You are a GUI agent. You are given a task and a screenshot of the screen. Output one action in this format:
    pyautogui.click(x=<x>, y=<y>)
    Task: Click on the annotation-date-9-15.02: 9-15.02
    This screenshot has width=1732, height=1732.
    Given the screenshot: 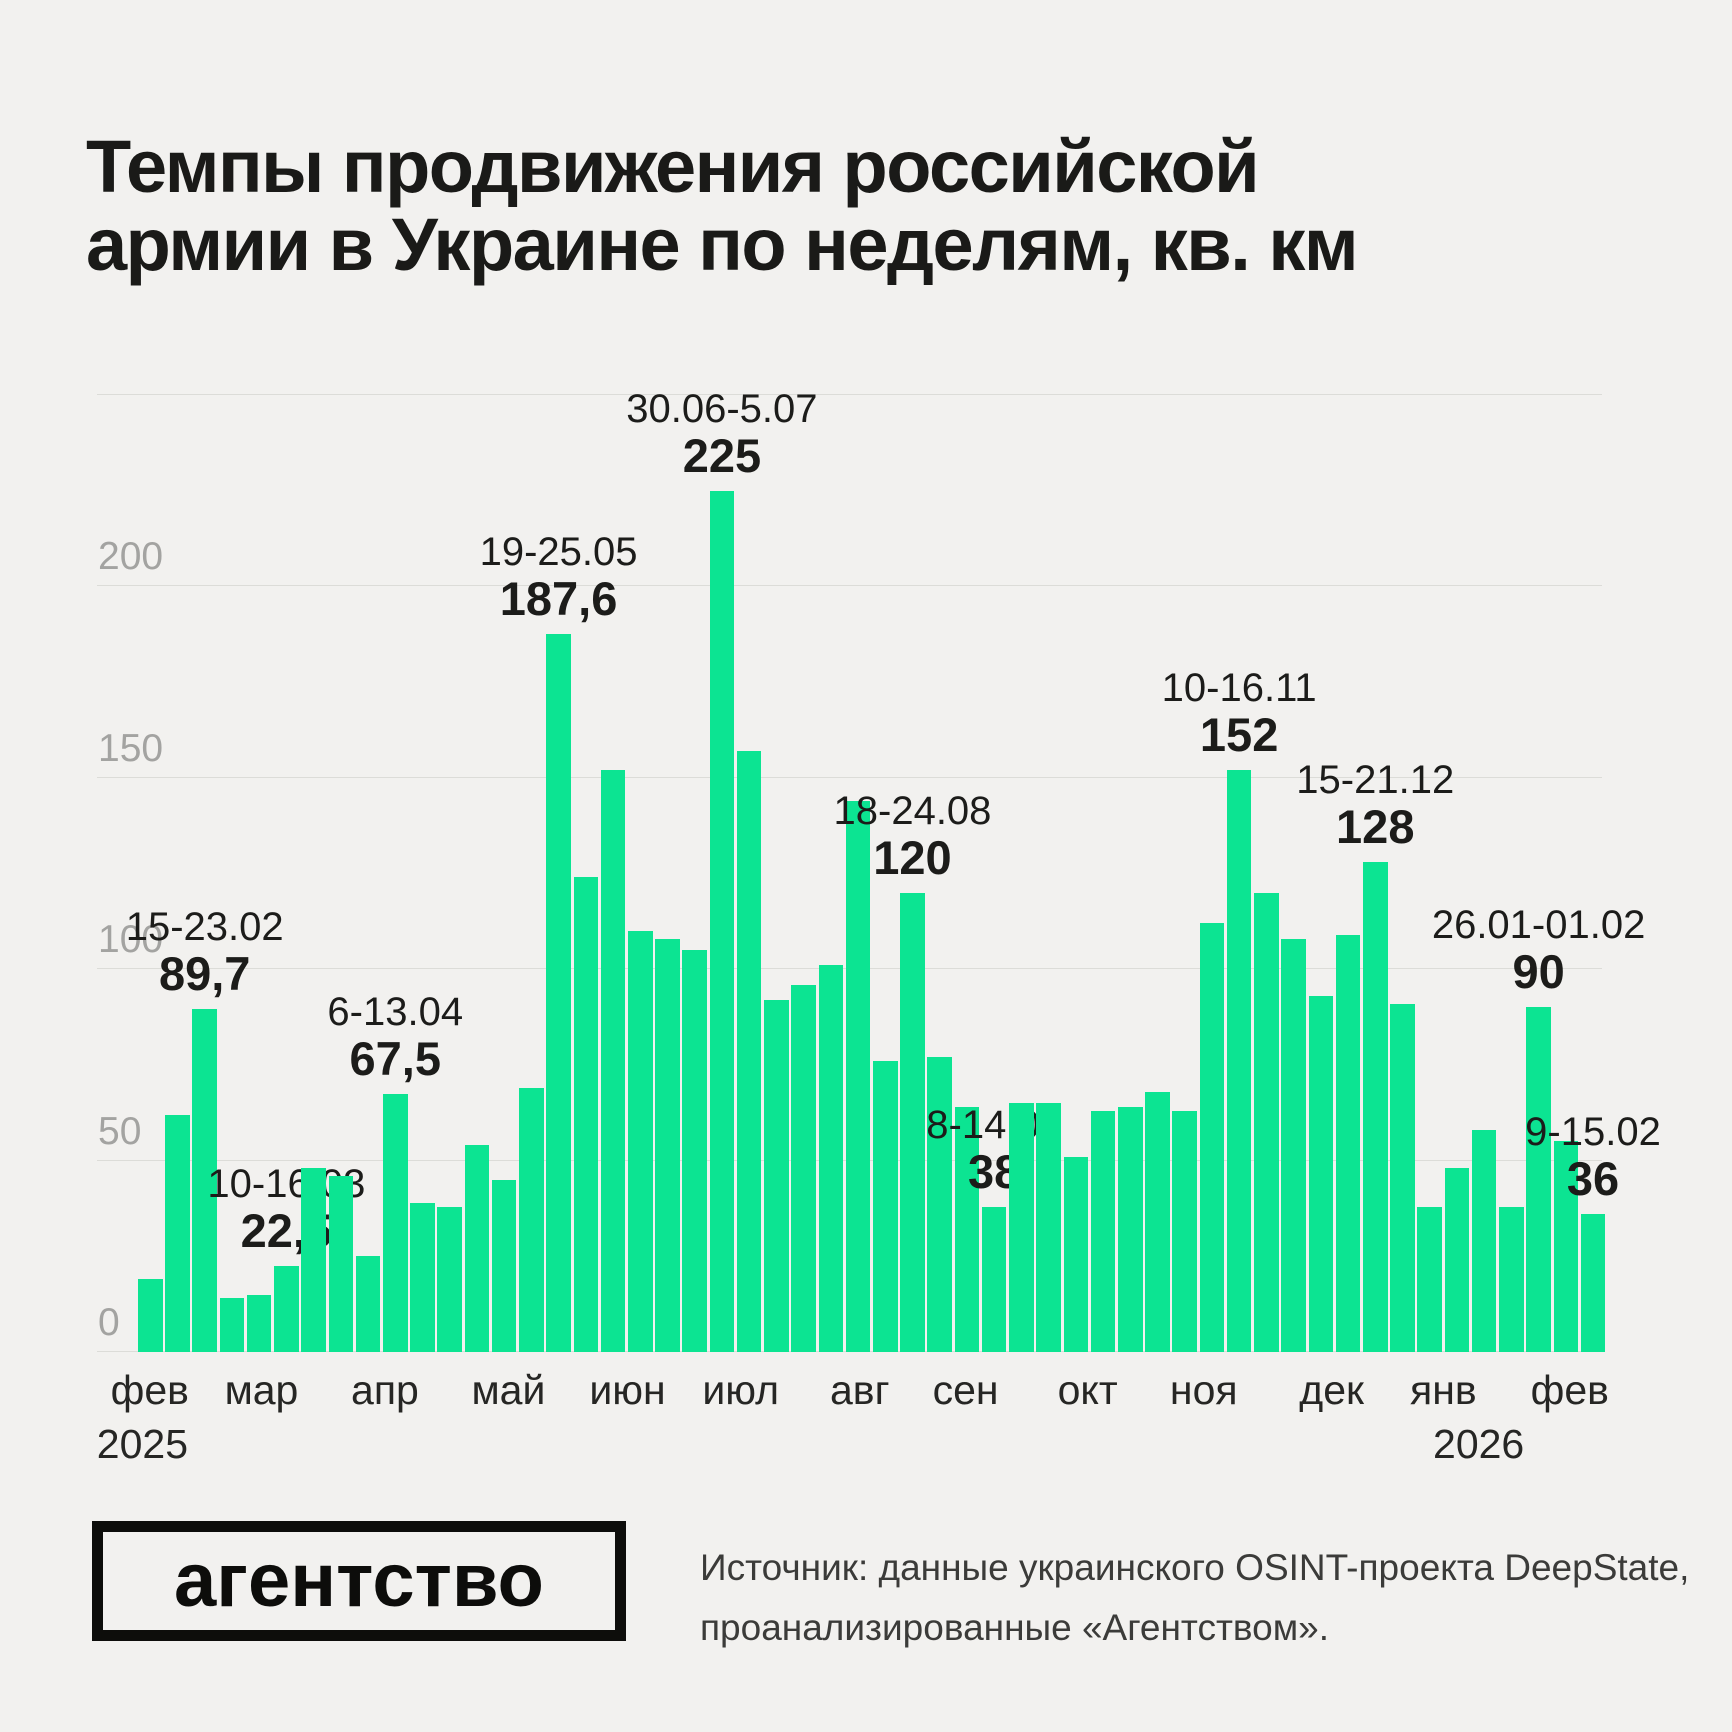 What is the action you would take?
    pyautogui.click(x=1593, y=1132)
    